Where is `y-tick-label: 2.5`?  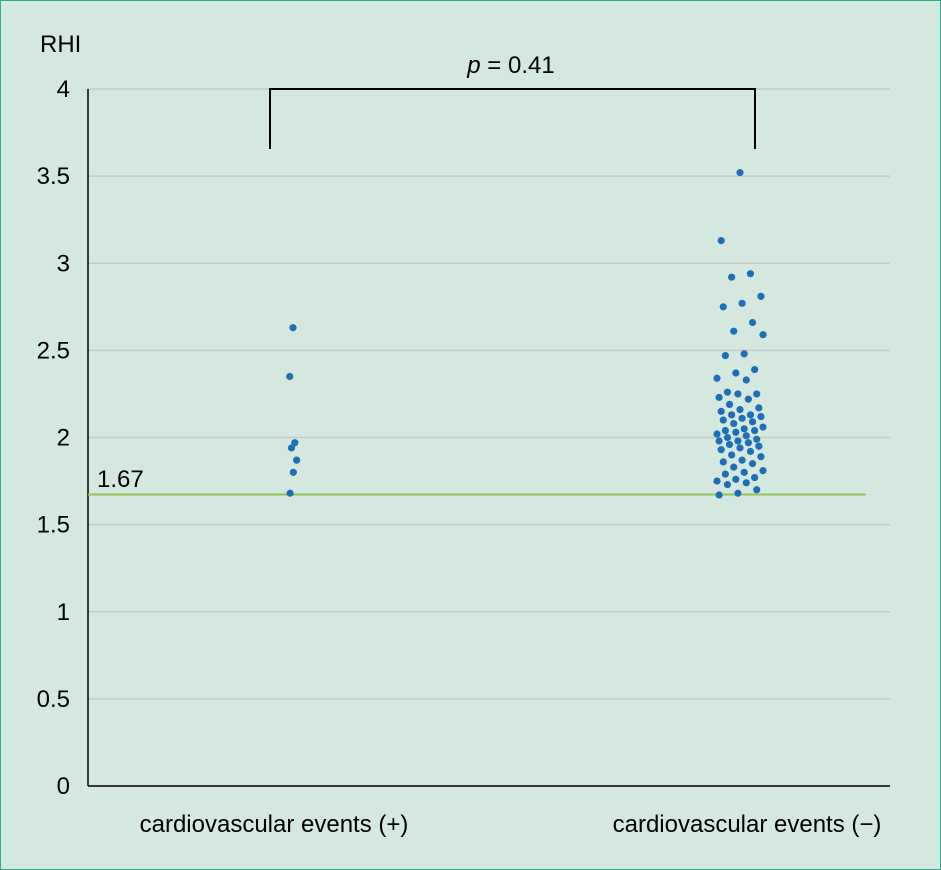 y-tick-label: 2.5 is located at coordinates (53, 350).